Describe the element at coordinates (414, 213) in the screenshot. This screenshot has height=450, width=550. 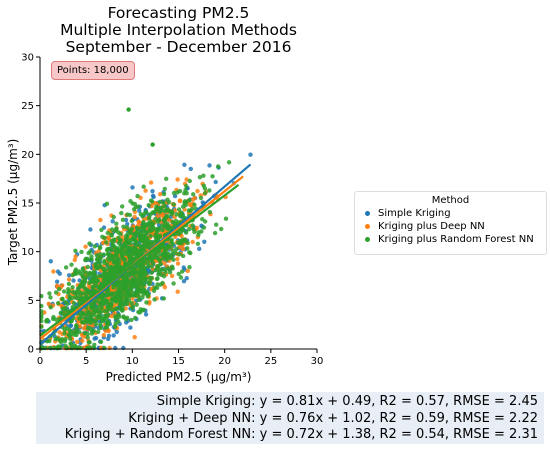
I see `legend-label: Simple Kriging` at that location.